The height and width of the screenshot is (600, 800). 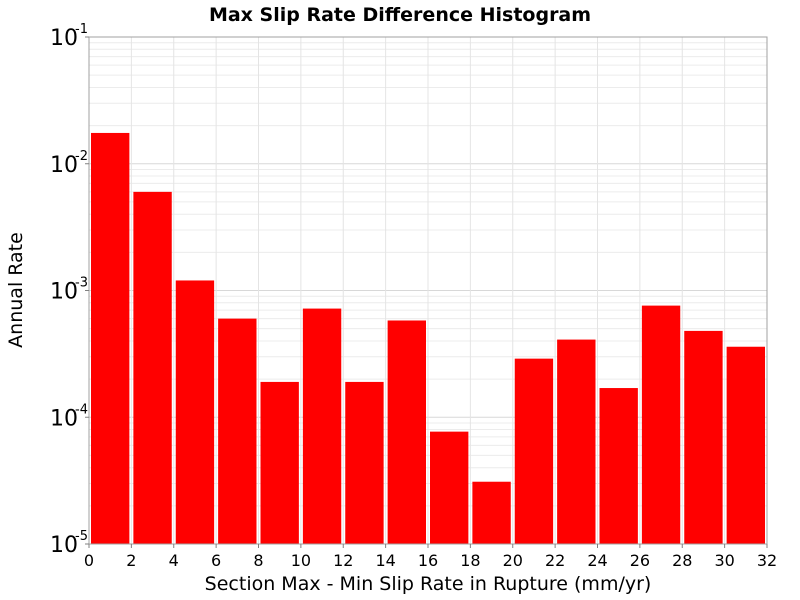 What do you see at coordinates (555, 560) in the screenshot?
I see `x-tick-label: 22` at bounding box center [555, 560].